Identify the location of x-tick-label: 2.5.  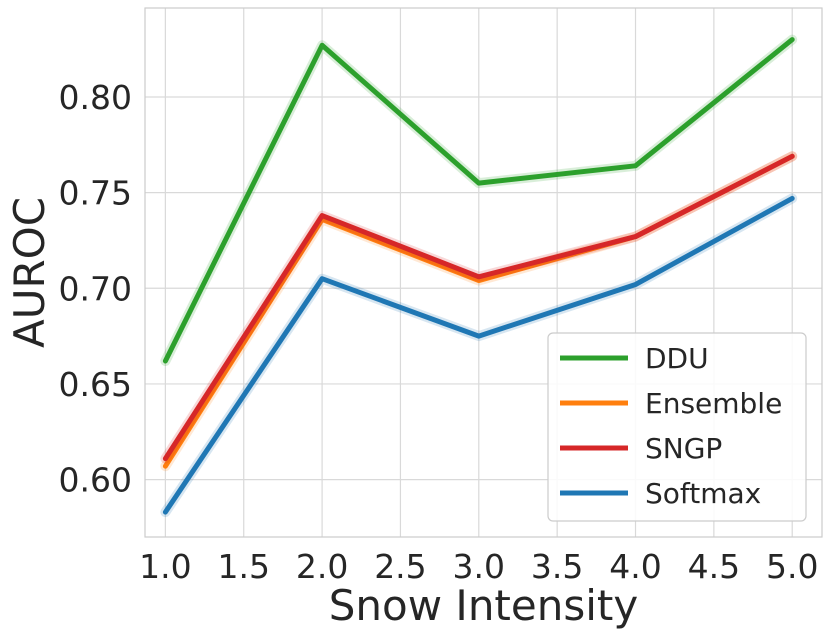
(400, 566).